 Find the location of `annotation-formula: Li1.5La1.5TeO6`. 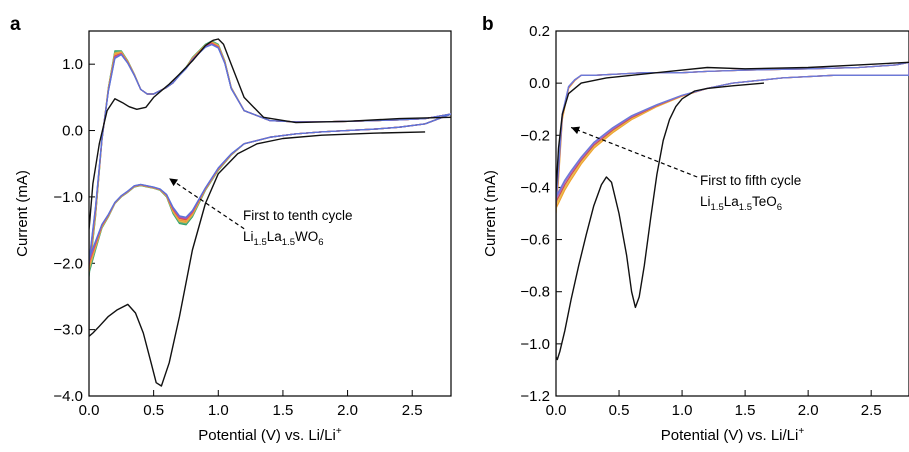

annotation-formula: Li1.5La1.5TeO6 is located at coordinates (741, 203).